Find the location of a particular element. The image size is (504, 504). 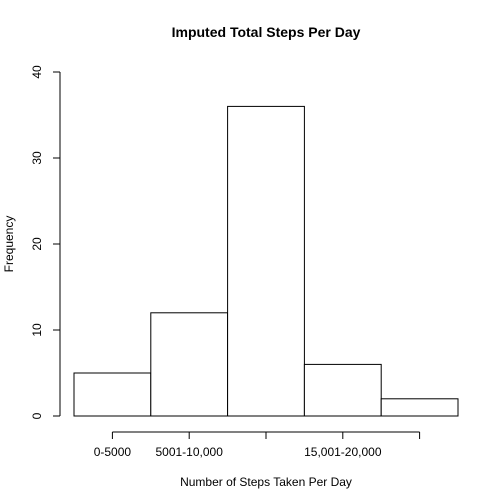

y-tick-label-10: 10 is located at coordinates (37, 330).